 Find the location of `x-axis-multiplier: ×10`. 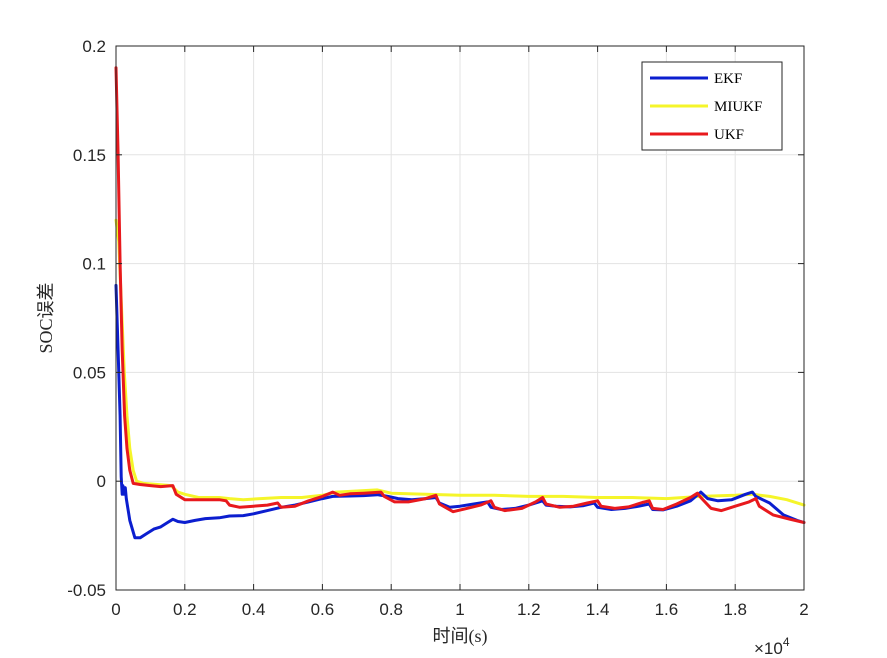

x-axis-multiplier: ×10 is located at coordinates (768, 648).